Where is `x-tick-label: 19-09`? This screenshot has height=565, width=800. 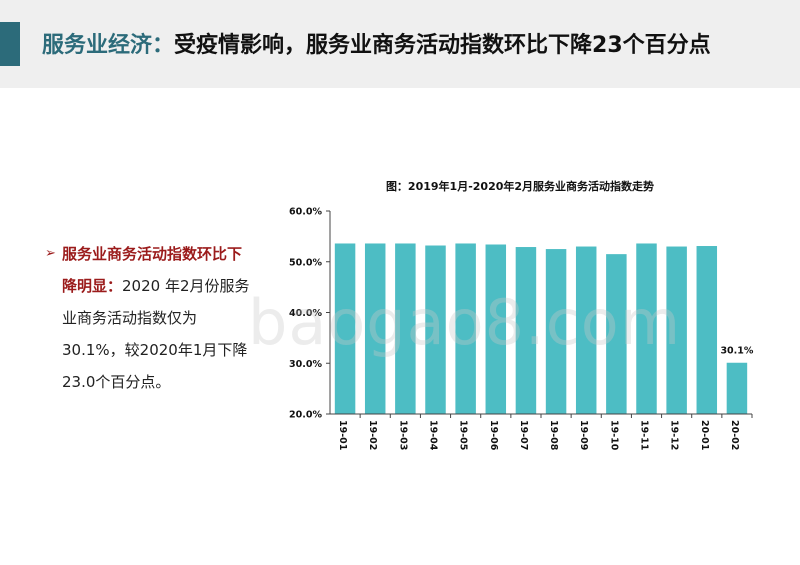 x-tick-label: 19-09 is located at coordinates (583, 435).